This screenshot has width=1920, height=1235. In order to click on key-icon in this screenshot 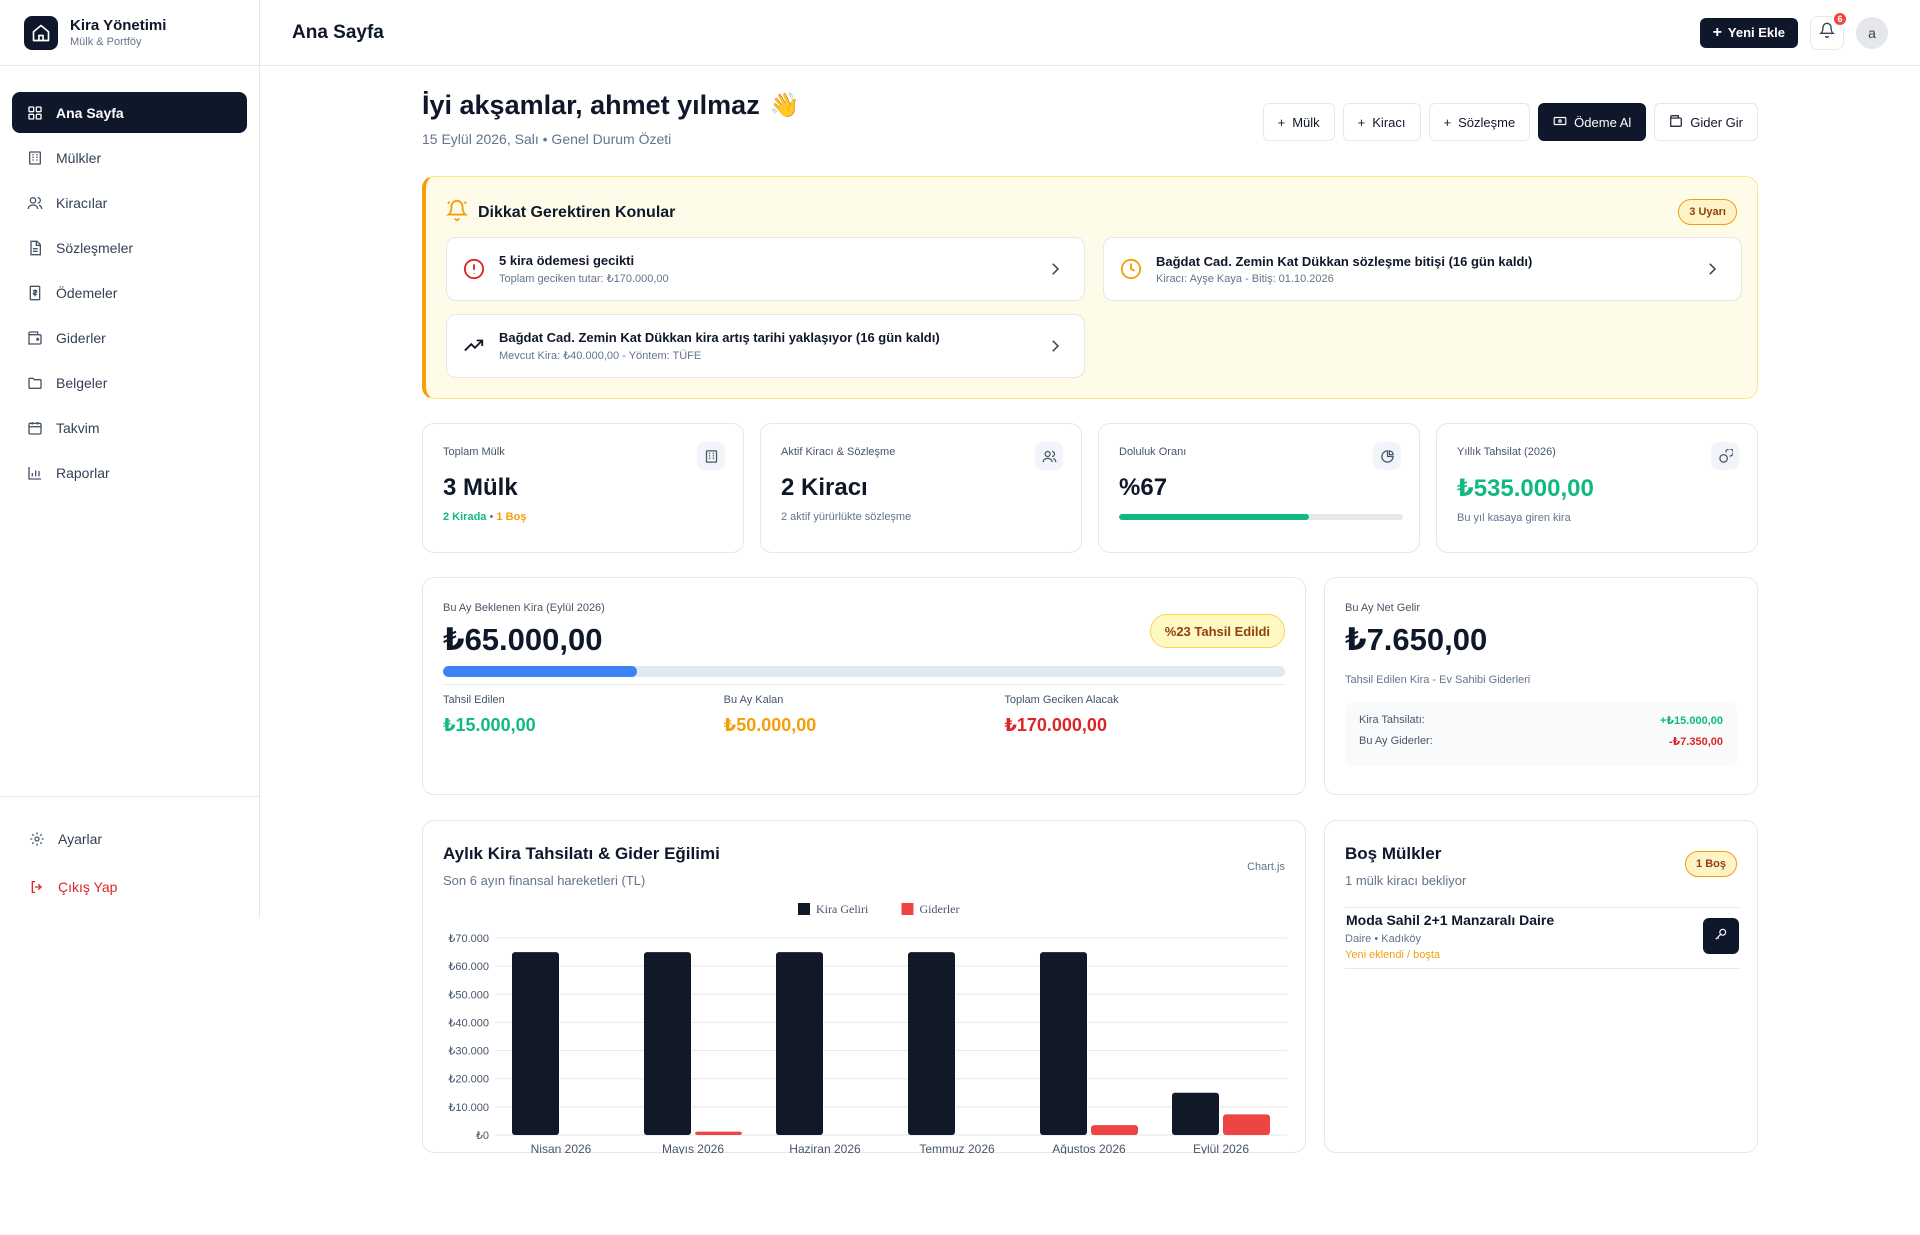, I will do `click(1721, 936)`.